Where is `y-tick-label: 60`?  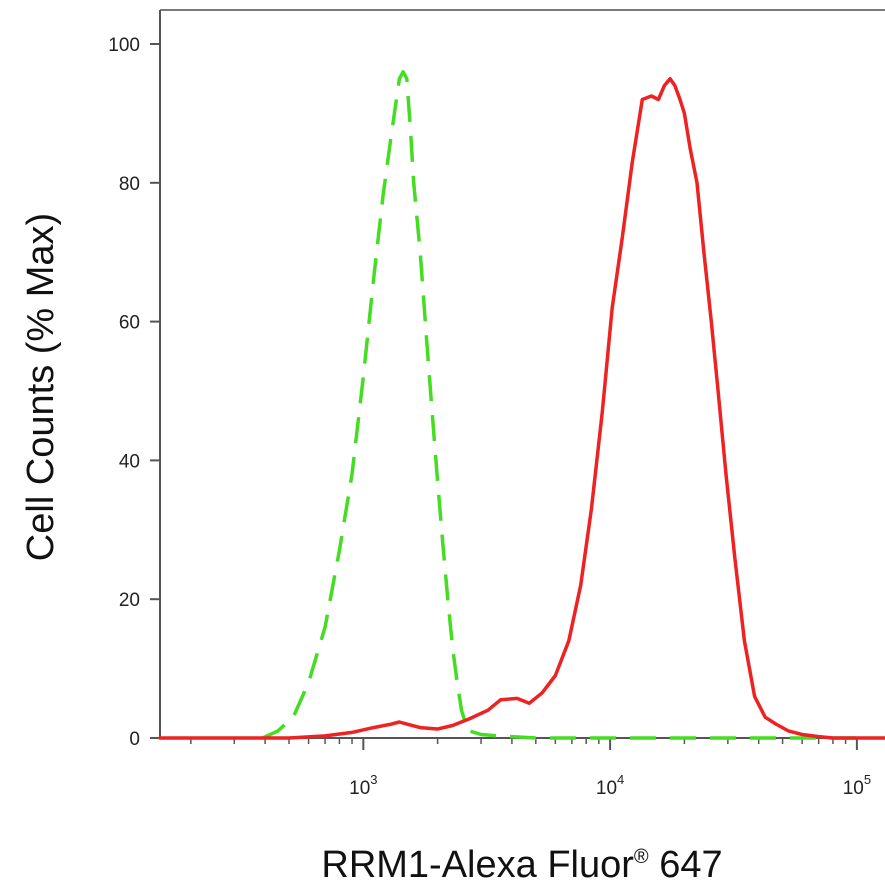 y-tick-label: 60 is located at coordinates (129, 323).